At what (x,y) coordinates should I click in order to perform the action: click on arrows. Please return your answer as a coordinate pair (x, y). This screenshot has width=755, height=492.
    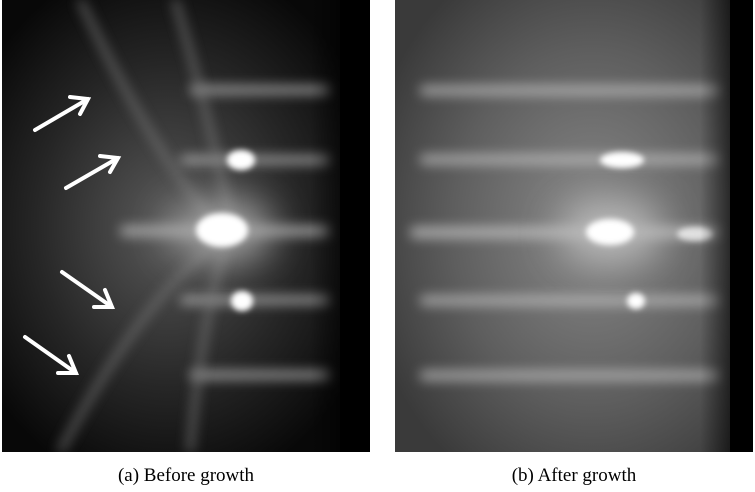
    Looking at the image, I should click on (72, 235).